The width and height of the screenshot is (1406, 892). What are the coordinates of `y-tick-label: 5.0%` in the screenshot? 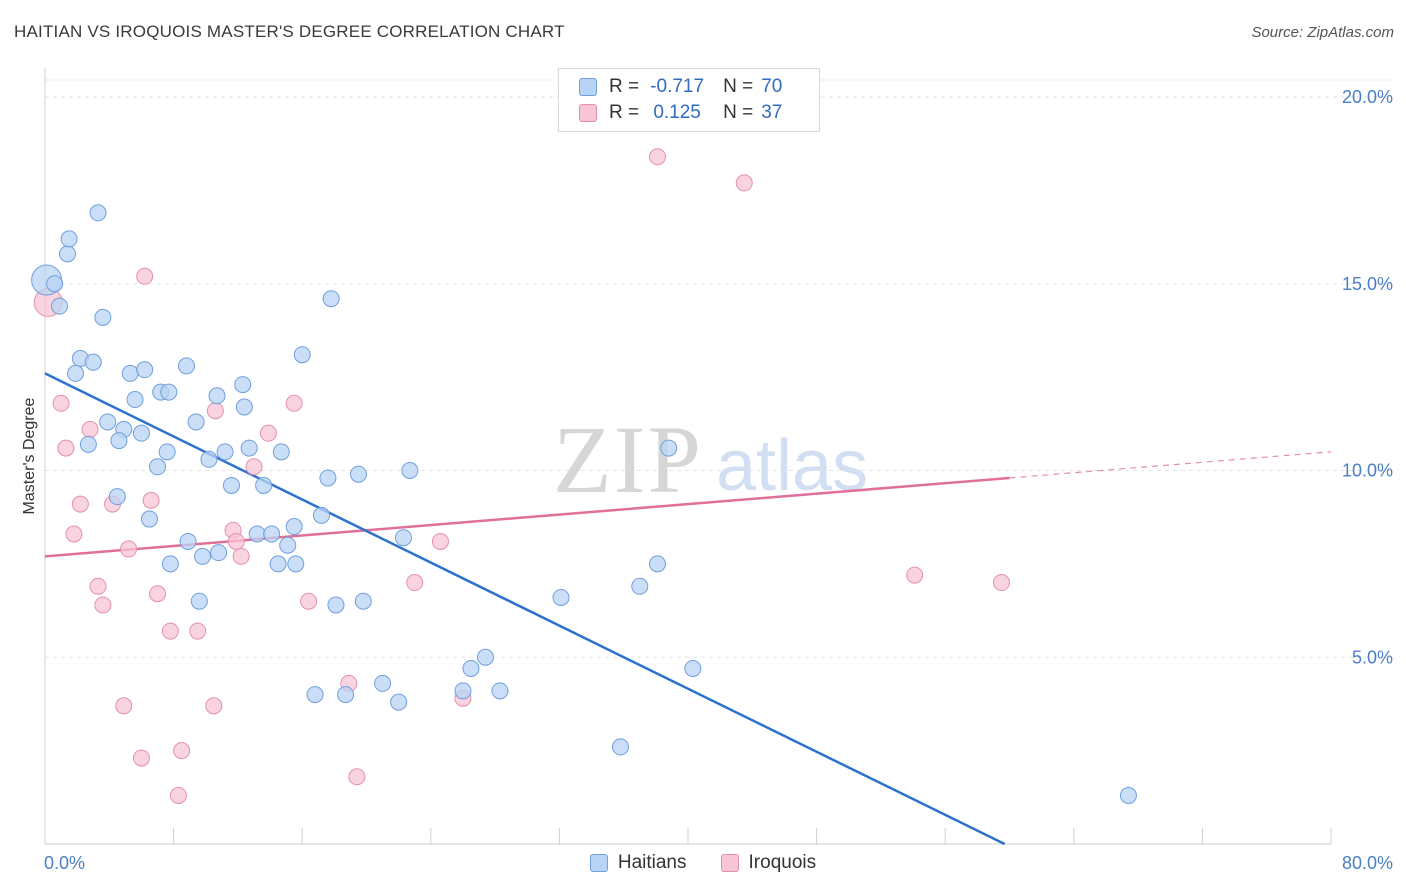 It's located at (1372, 657).